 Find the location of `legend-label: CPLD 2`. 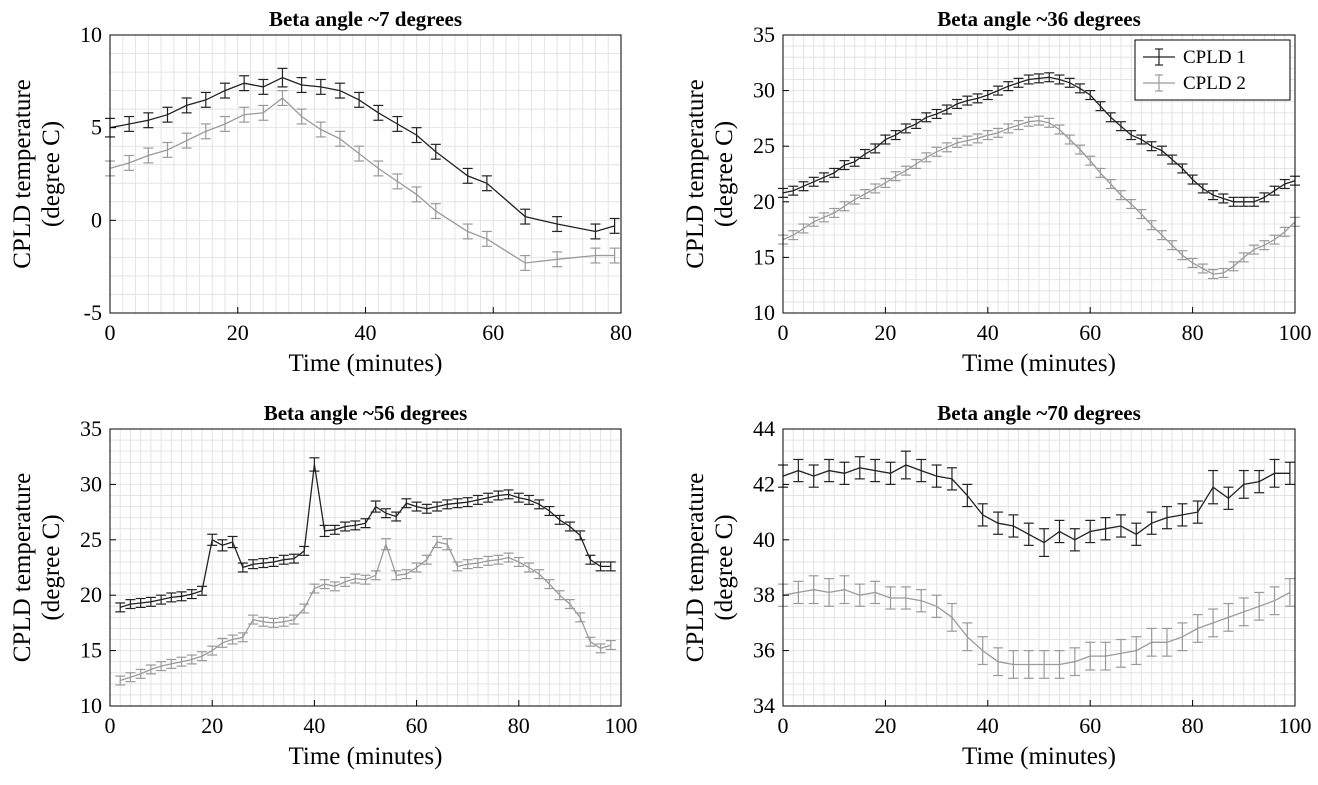

legend-label: CPLD 2 is located at coordinates (1214, 83).